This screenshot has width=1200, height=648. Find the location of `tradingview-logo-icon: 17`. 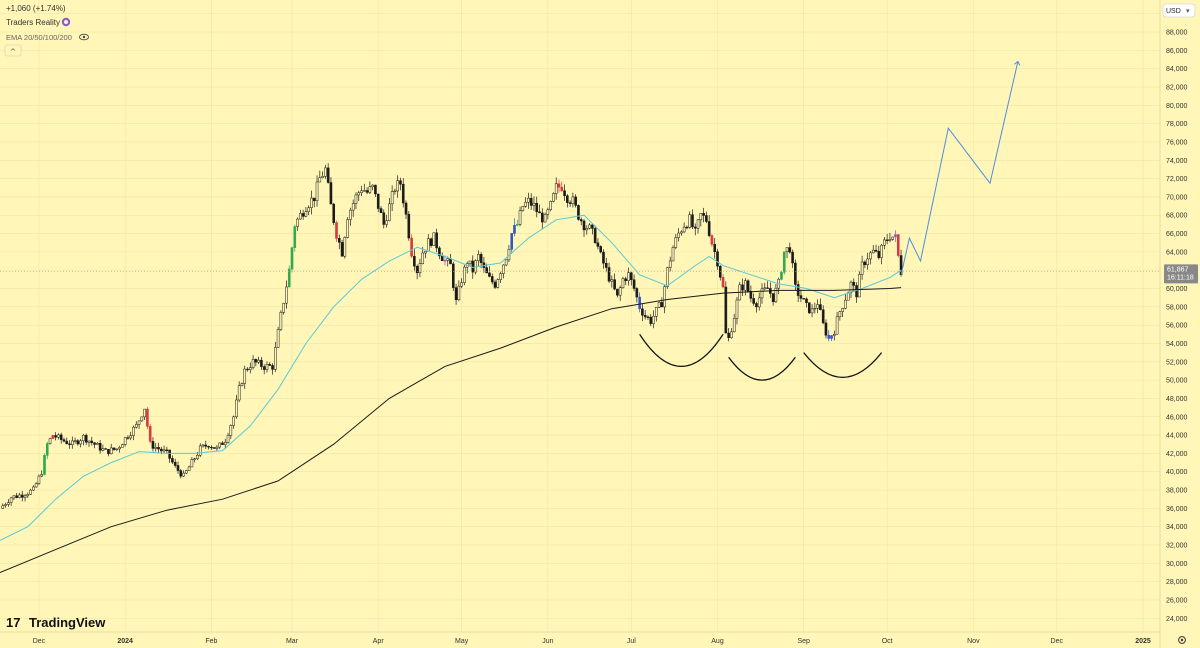

tradingview-logo-icon: 17 is located at coordinates (13, 622).